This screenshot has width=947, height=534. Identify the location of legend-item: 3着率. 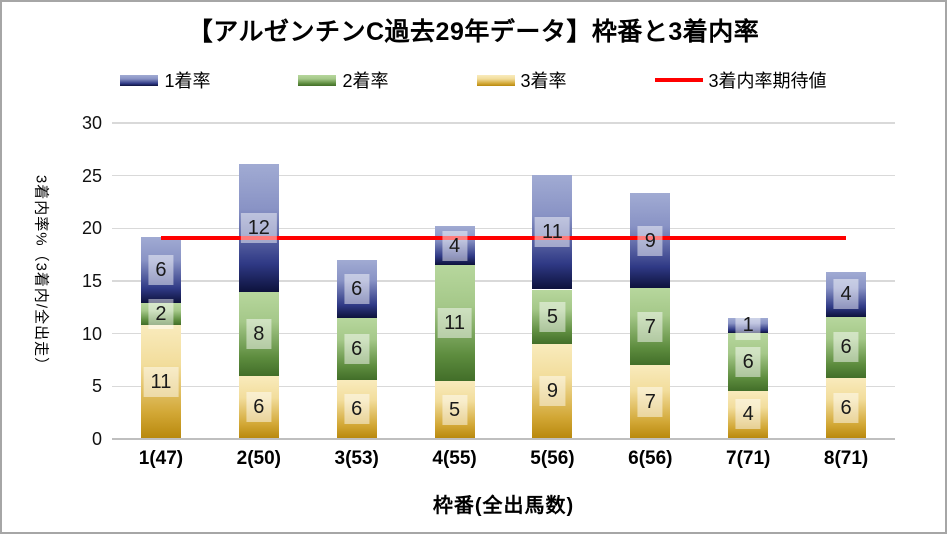
(521, 80).